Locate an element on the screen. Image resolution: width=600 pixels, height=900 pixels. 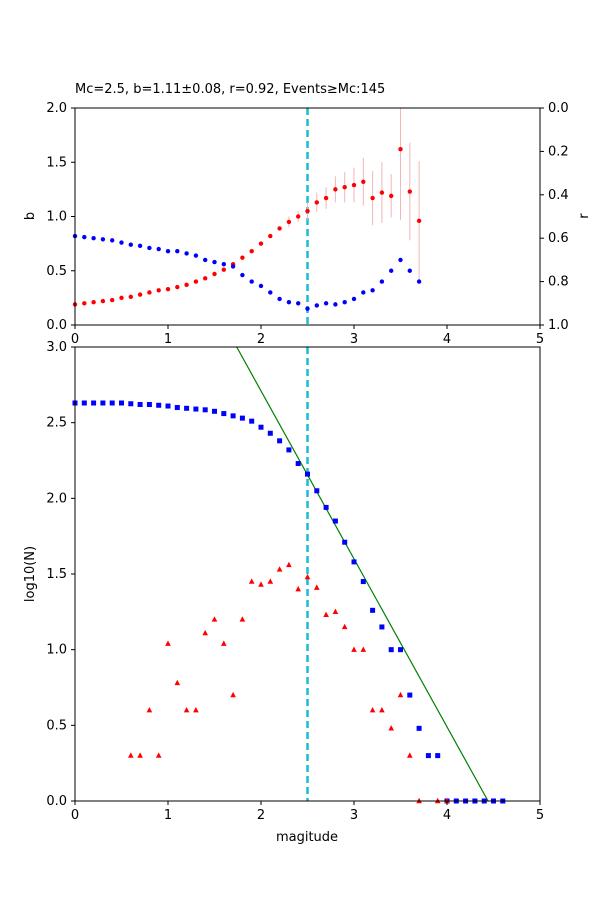
x-tick-label: 3 is located at coordinates (354, 339).